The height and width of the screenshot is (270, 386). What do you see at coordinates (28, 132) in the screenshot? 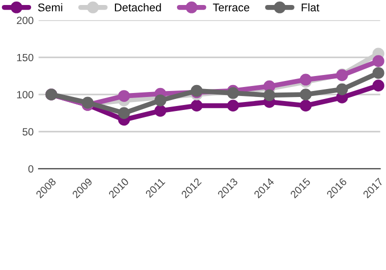
I see `y-tick-label: 50` at bounding box center [28, 132].